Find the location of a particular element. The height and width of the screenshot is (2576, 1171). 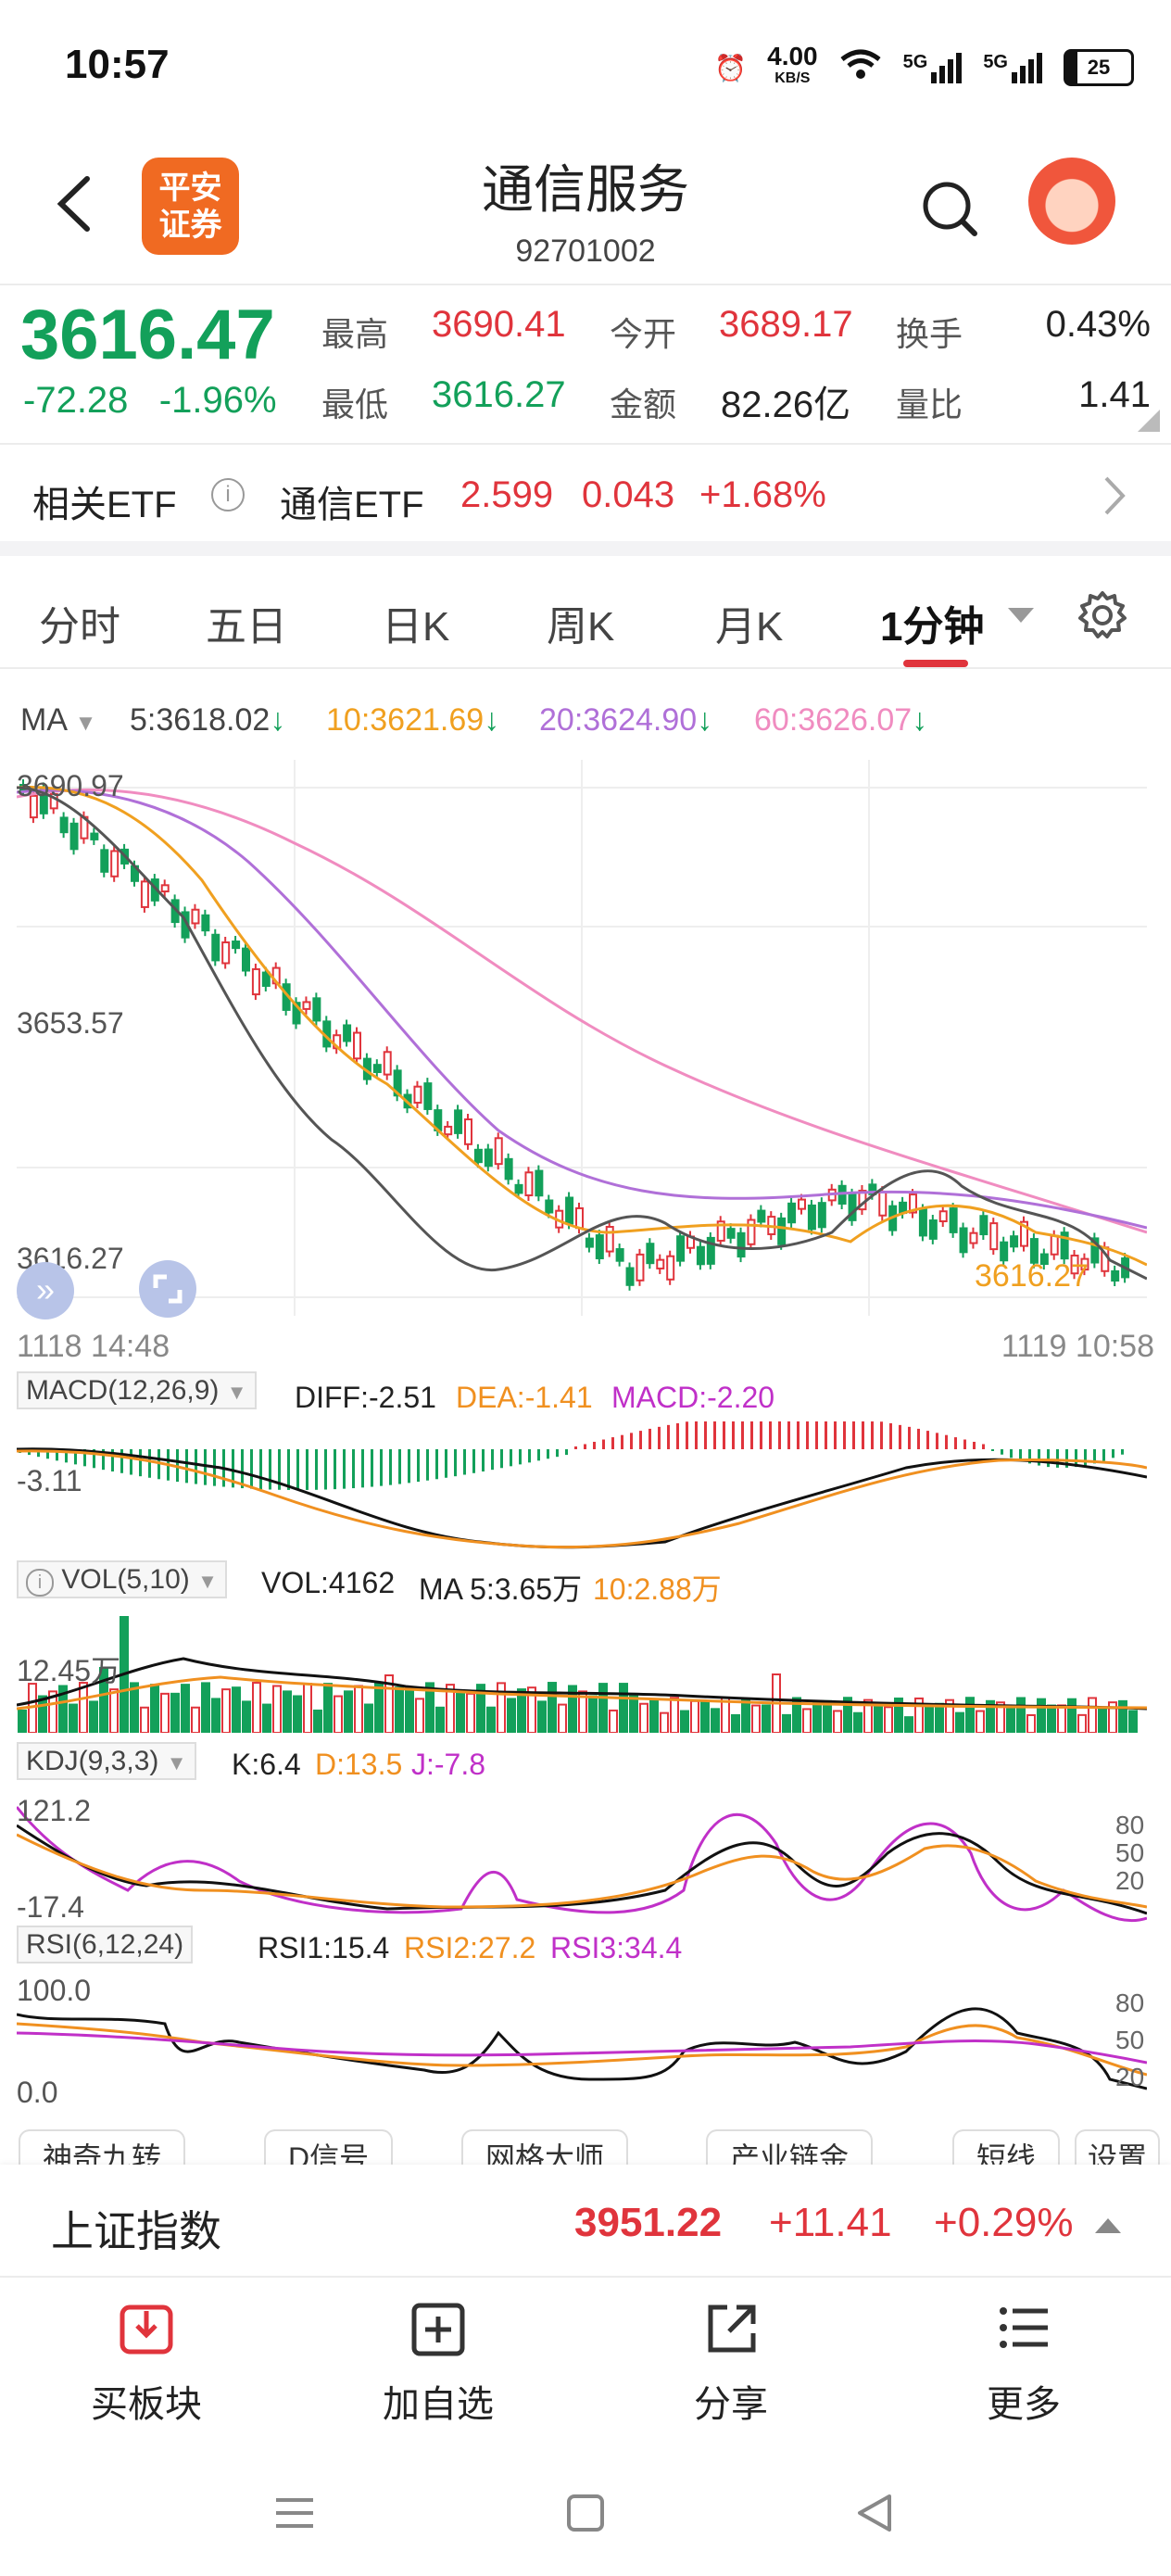

info-icon: i is located at coordinates (228, 495).